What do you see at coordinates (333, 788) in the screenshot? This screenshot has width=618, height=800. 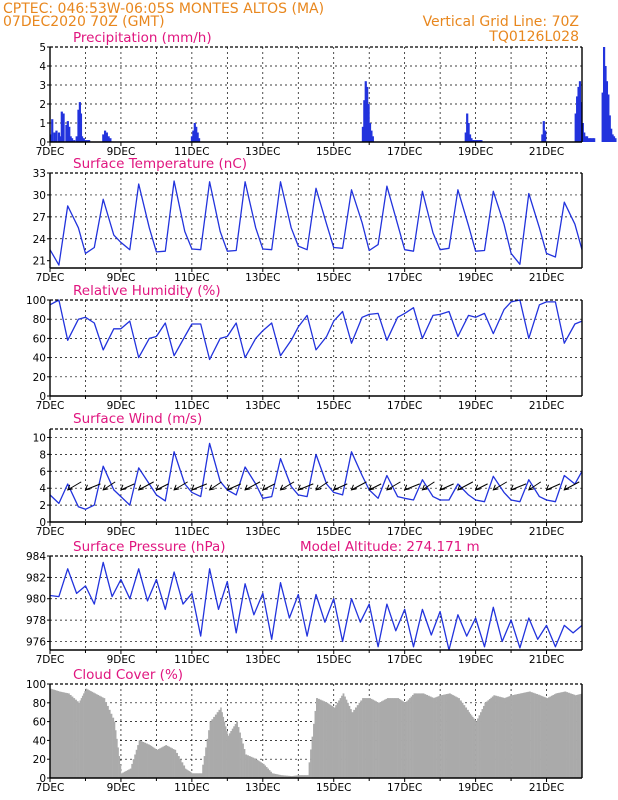 I see `x-tick-label: 15DEC` at bounding box center [333, 788].